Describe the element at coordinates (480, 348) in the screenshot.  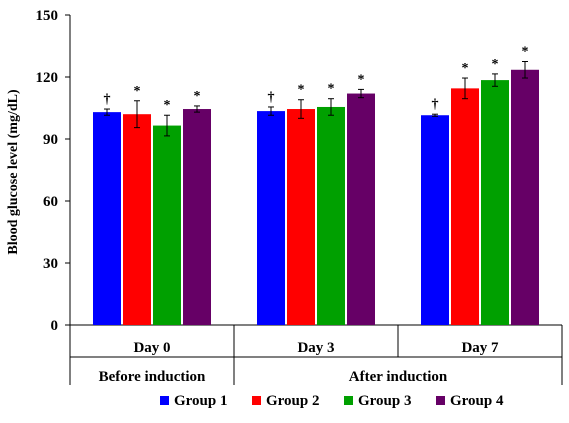
I see `x-category-label: Day 7` at that location.